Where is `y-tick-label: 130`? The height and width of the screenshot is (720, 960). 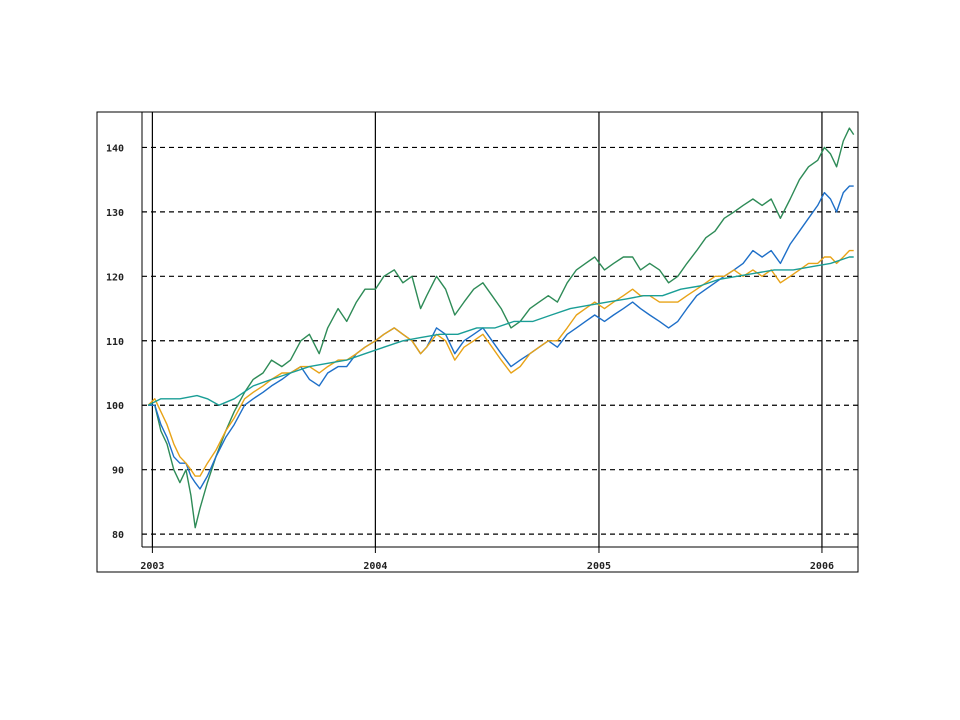
y-tick-label: 130 is located at coordinates (115, 213).